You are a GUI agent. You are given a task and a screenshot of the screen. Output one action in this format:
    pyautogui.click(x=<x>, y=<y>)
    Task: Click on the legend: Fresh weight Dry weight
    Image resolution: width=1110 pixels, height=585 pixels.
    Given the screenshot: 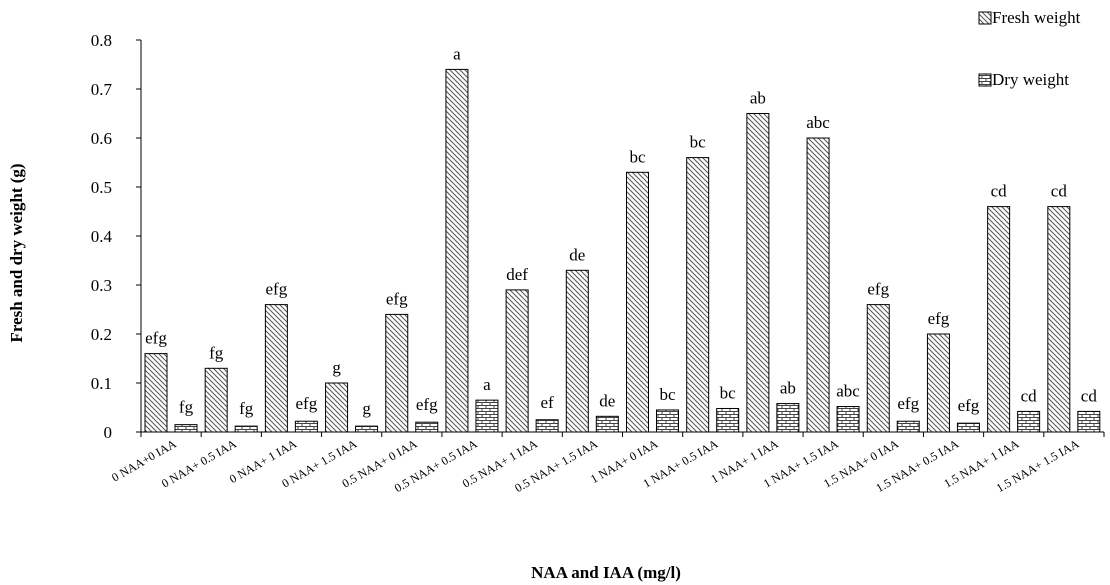 What is the action you would take?
    pyautogui.click(x=1029, y=48)
    